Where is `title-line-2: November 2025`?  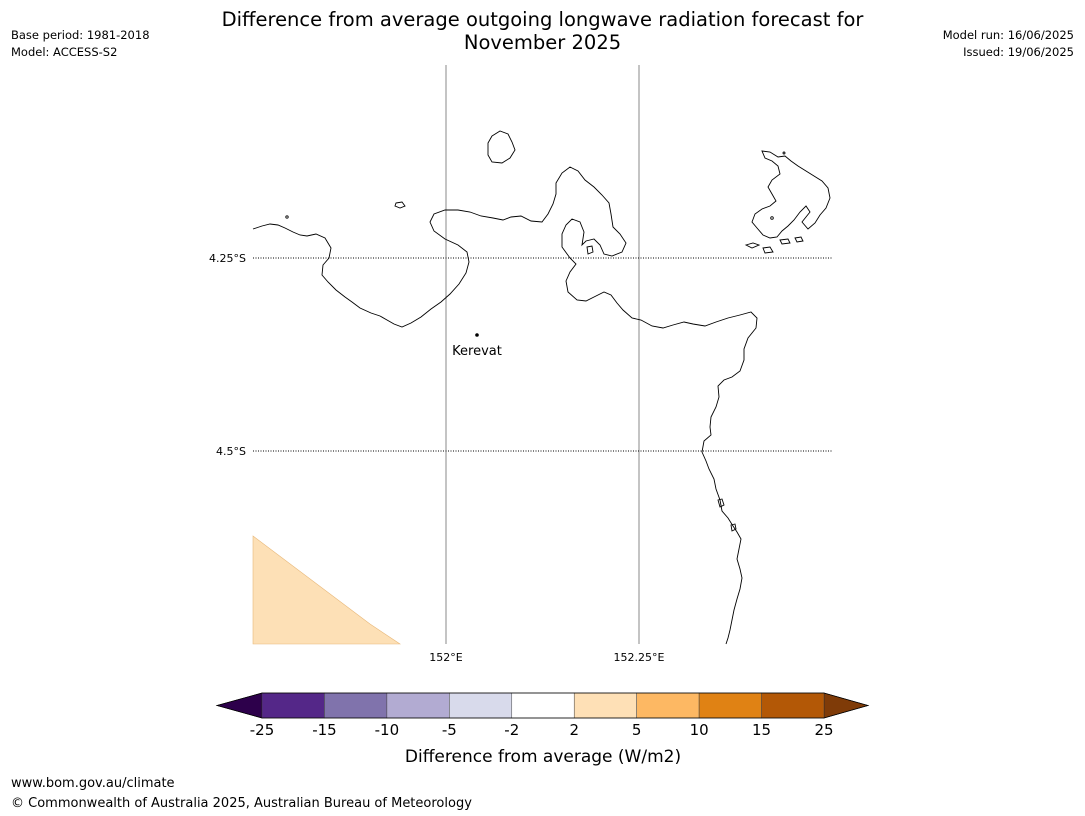 title-line-2: November 2025 is located at coordinates (542, 42).